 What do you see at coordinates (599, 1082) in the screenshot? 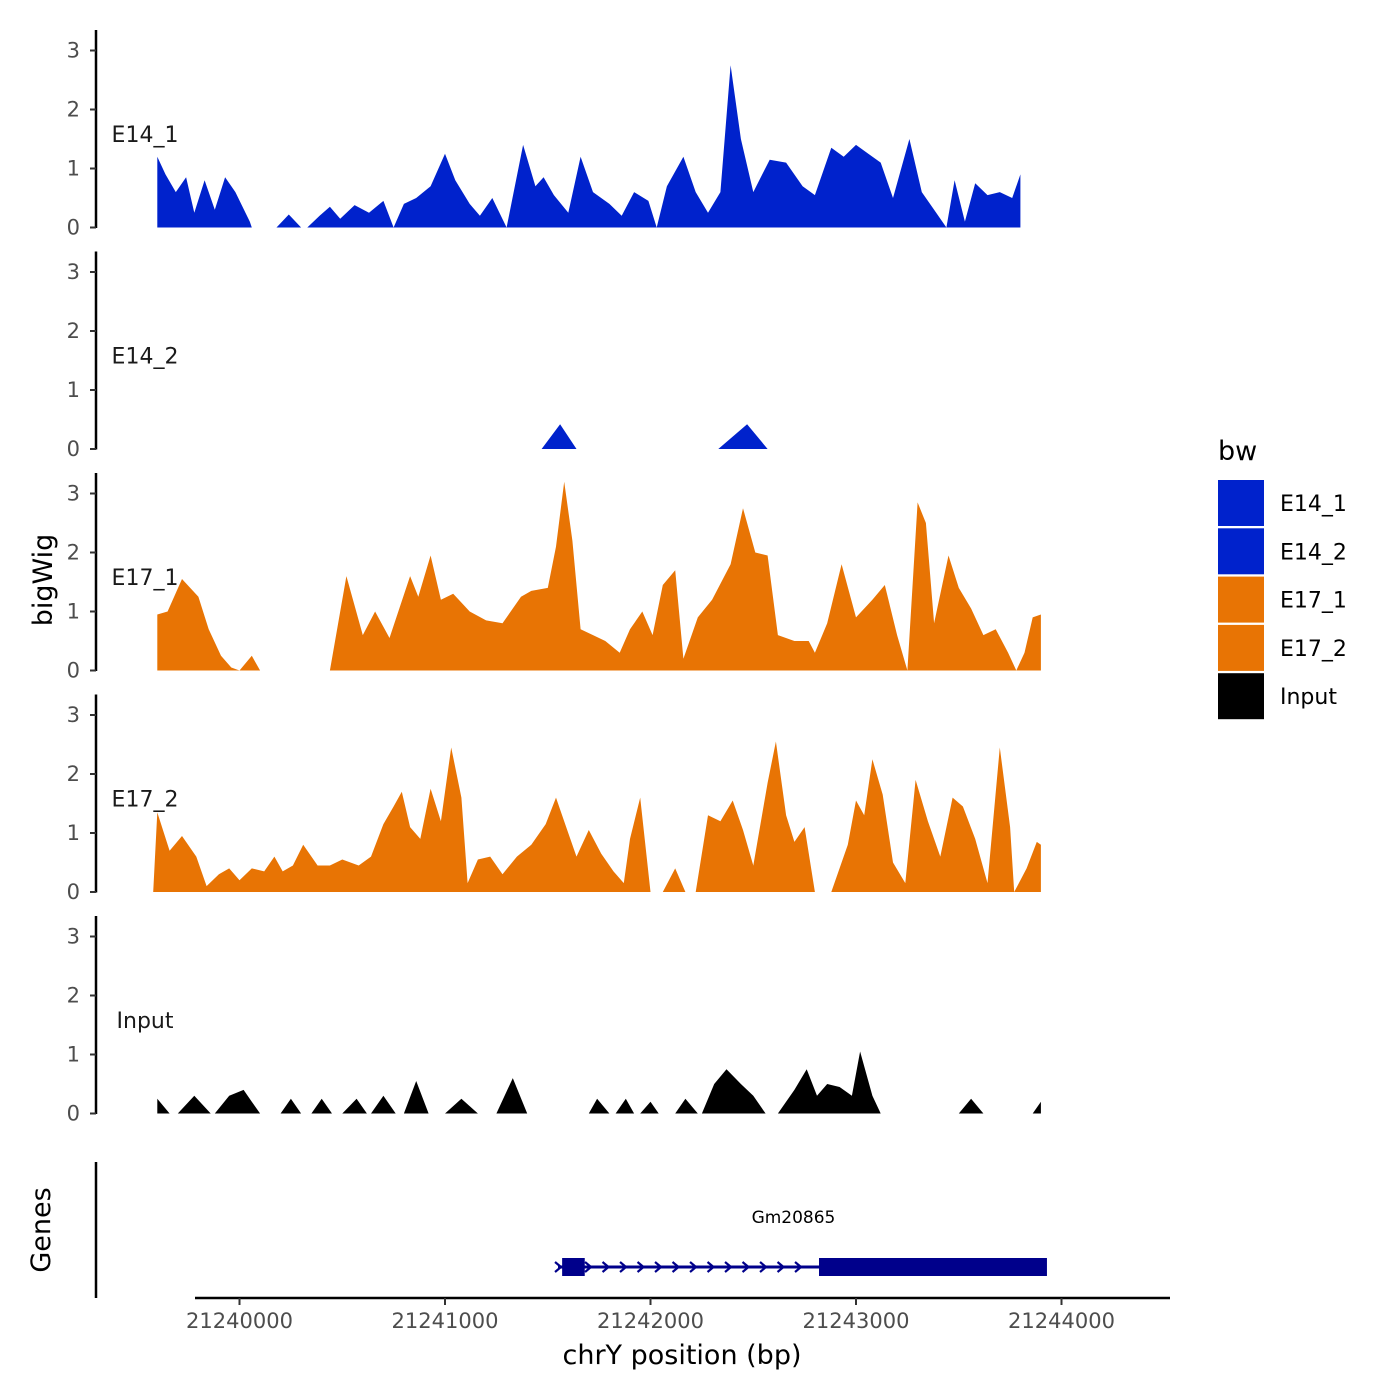
I see `signal-area-Input` at bounding box center [599, 1082].